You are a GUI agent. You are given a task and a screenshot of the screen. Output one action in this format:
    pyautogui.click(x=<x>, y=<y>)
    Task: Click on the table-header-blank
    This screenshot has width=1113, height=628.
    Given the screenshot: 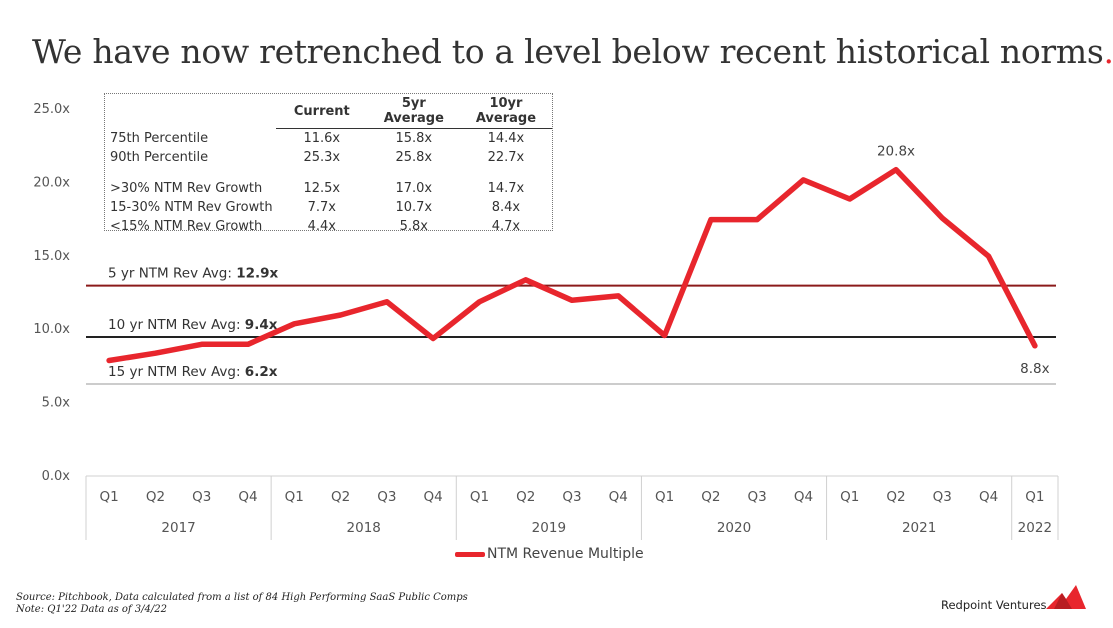 What is the action you would take?
    pyautogui.click(x=191, y=112)
    